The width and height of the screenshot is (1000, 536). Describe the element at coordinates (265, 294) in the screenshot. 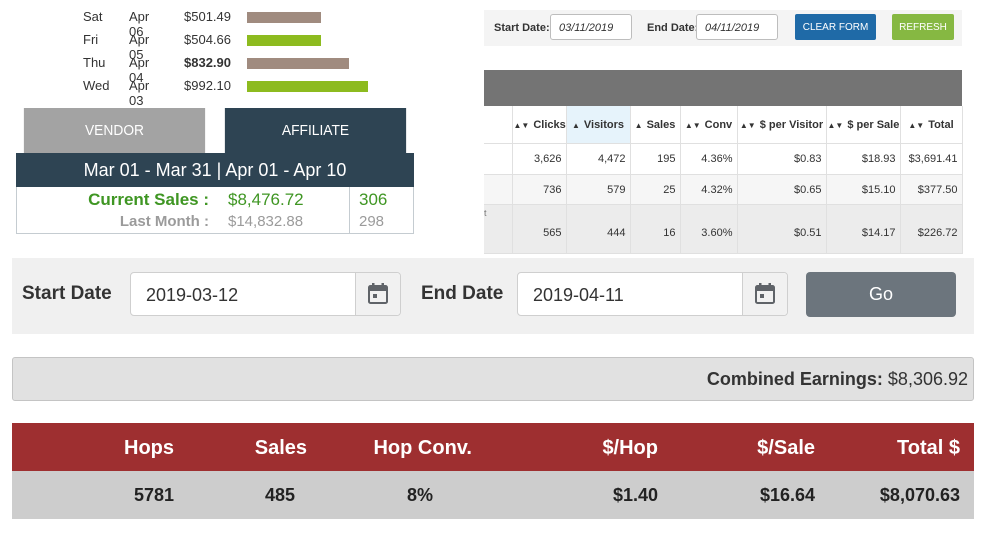

I see `start-date-field: 2019-03-12` at that location.